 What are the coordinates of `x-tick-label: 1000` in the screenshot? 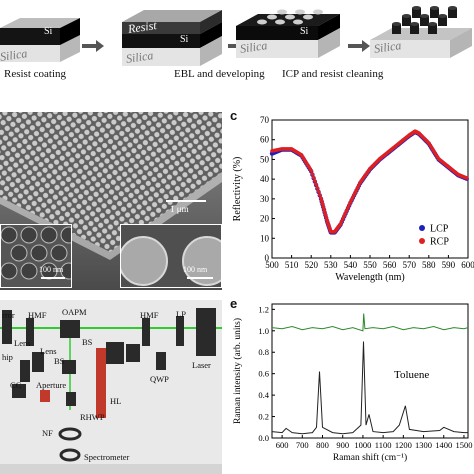 It's located at (362, 445).